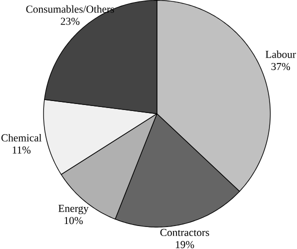 Image resolution: width=297 pixels, height=249 pixels. I want to click on data-label: 19%, so click(185, 244).